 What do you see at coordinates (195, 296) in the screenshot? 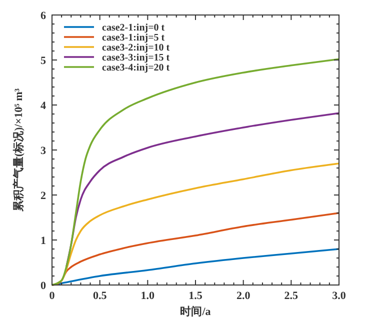
I see `x-tick-label: 1.5` at bounding box center [195, 296].